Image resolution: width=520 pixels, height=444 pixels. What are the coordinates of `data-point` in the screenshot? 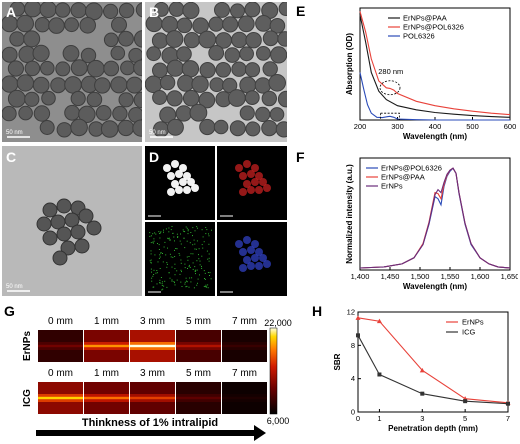 It's located at (422, 370).